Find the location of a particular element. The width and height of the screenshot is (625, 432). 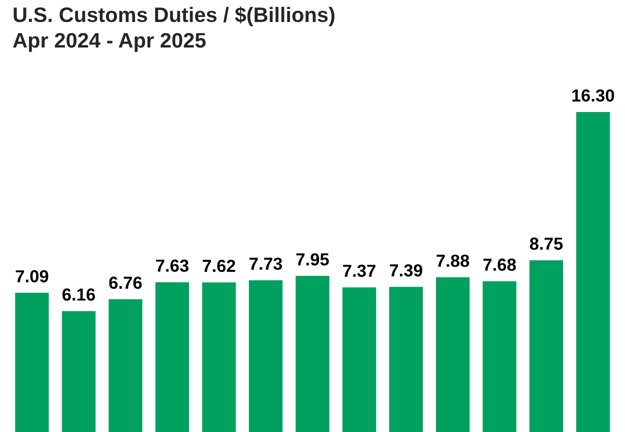

data-label: 8.75 is located at coordinates (546, 244).